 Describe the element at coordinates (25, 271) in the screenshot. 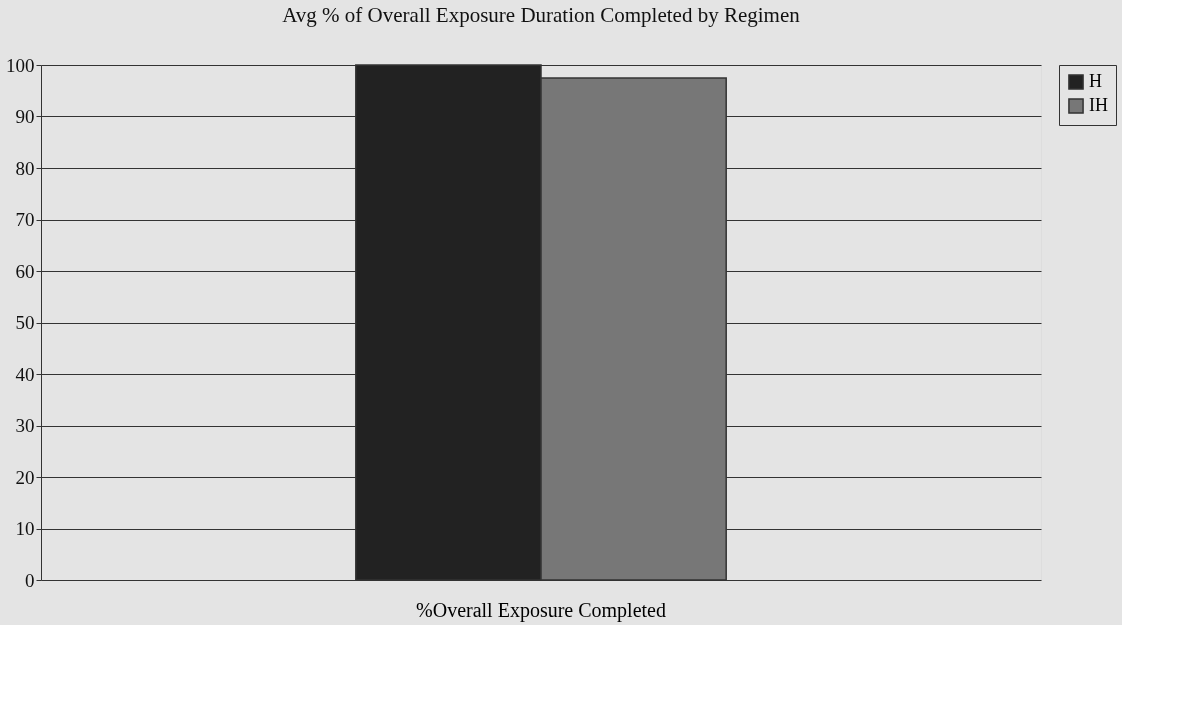

I see `y-tick-label: 60` at that location.